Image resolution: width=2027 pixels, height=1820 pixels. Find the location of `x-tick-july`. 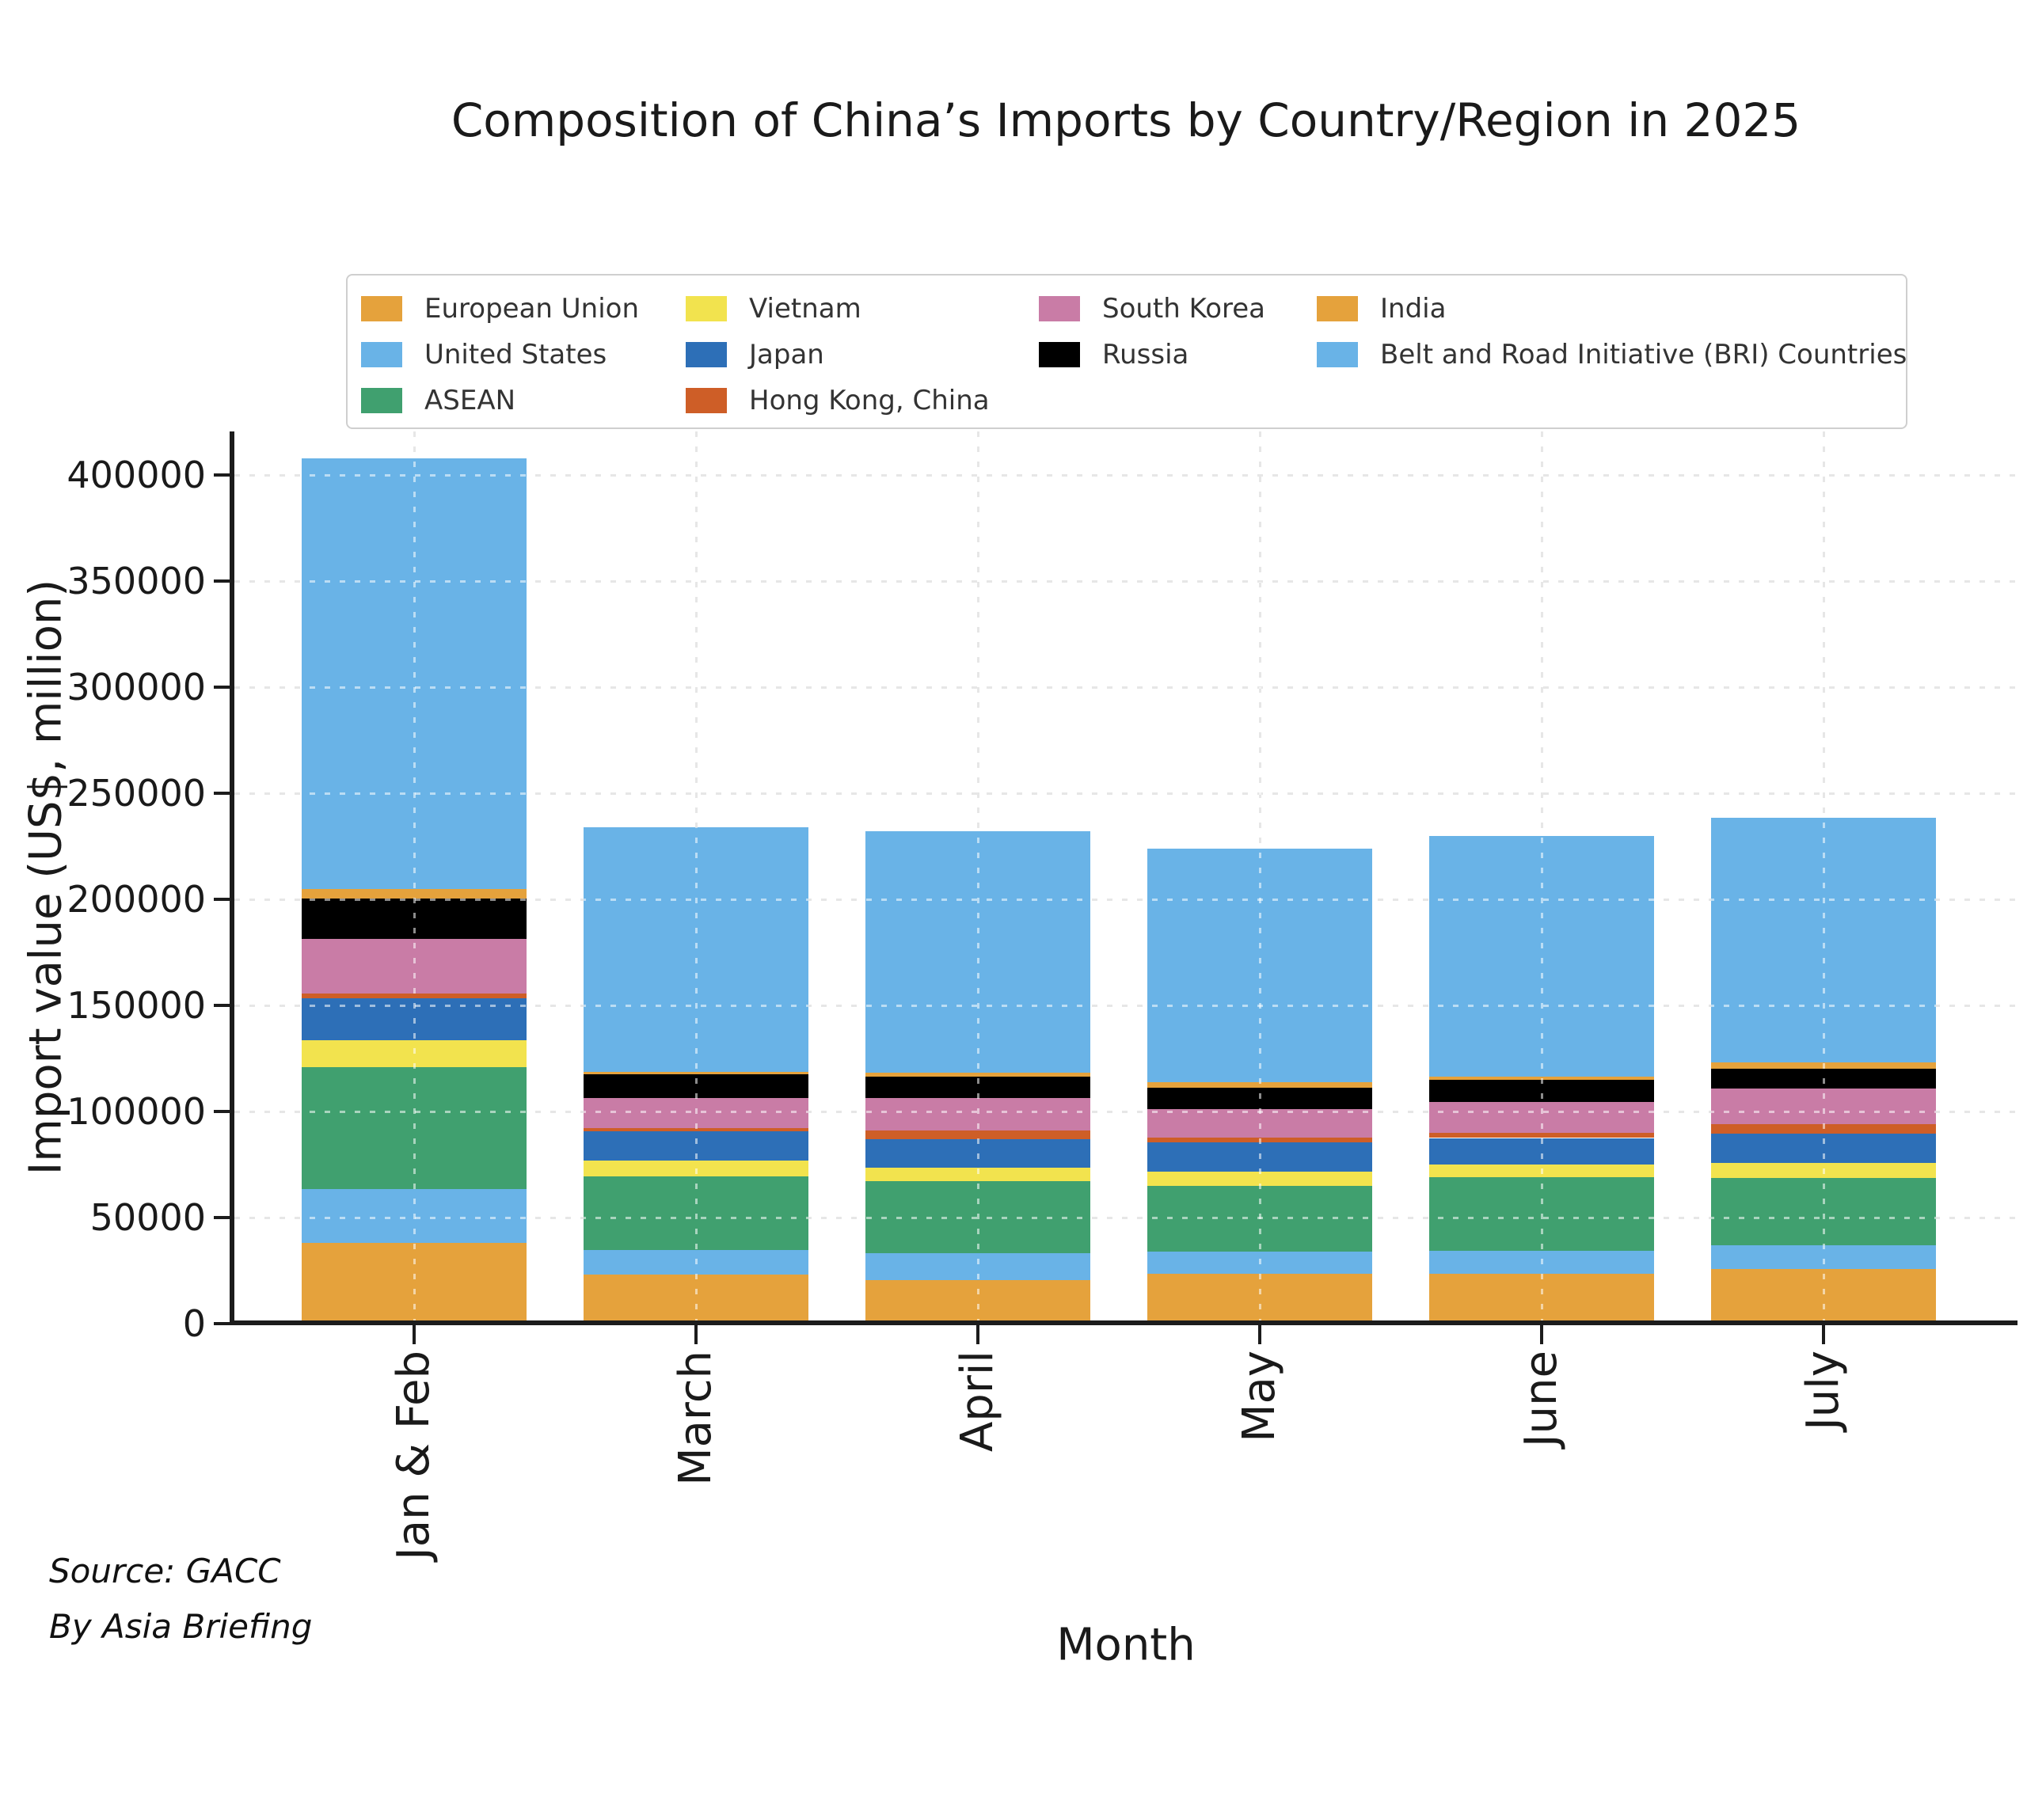

x-tick-july is located at coordinates (1823, 1334).